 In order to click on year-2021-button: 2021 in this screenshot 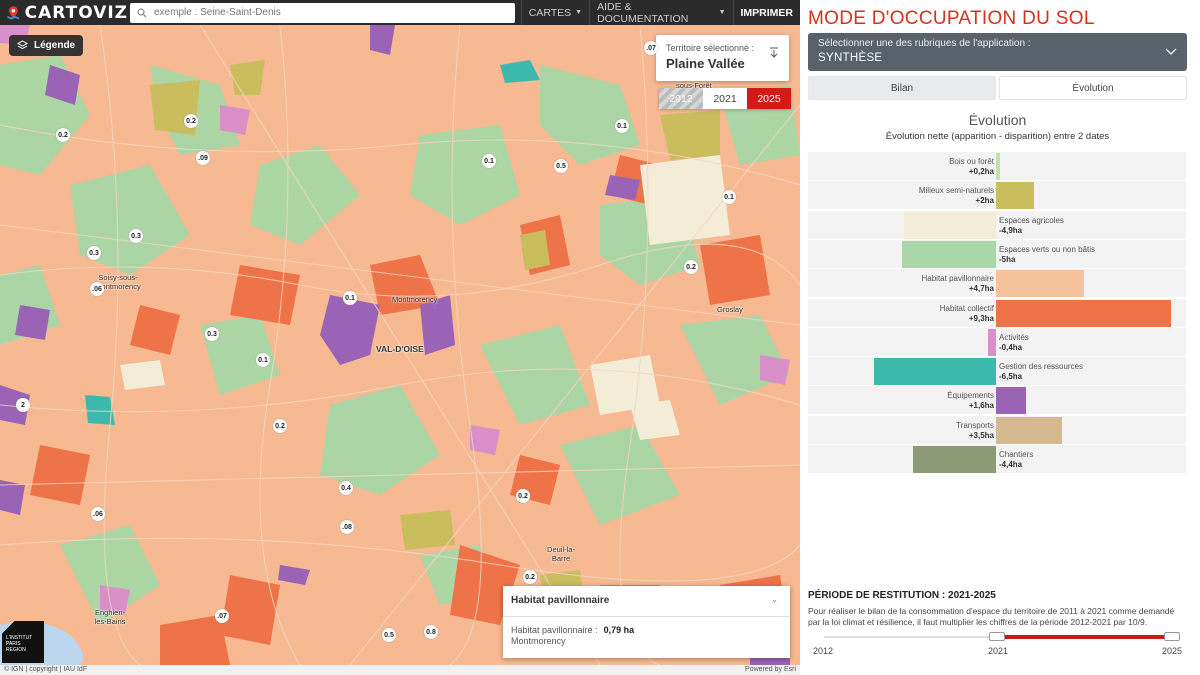, I will do `click(725, 98)`.